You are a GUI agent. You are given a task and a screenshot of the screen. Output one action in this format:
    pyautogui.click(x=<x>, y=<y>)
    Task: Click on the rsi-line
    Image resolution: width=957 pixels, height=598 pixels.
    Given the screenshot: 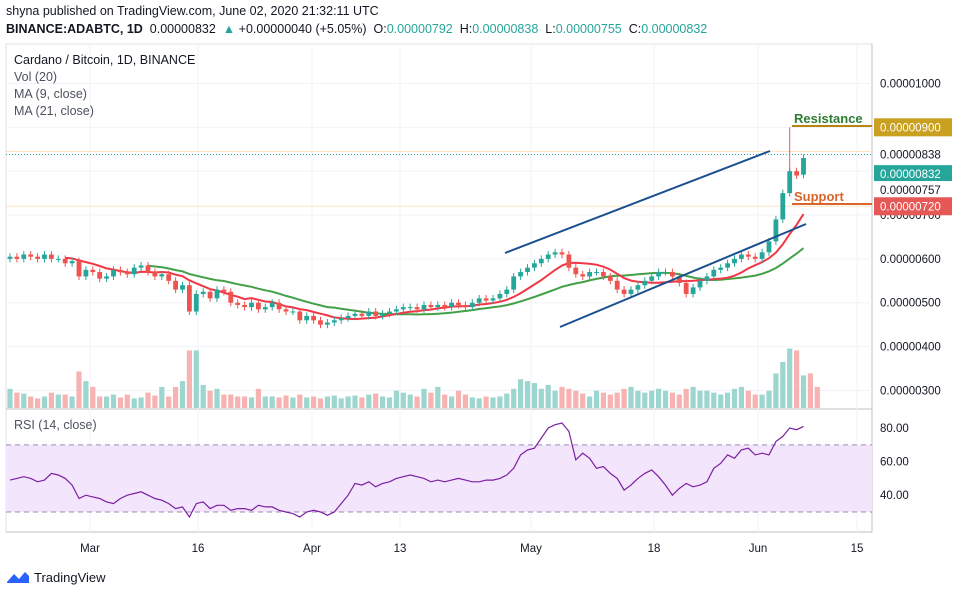 What is the action you would take?
    pyautogui.click(x=406, y=470)
    